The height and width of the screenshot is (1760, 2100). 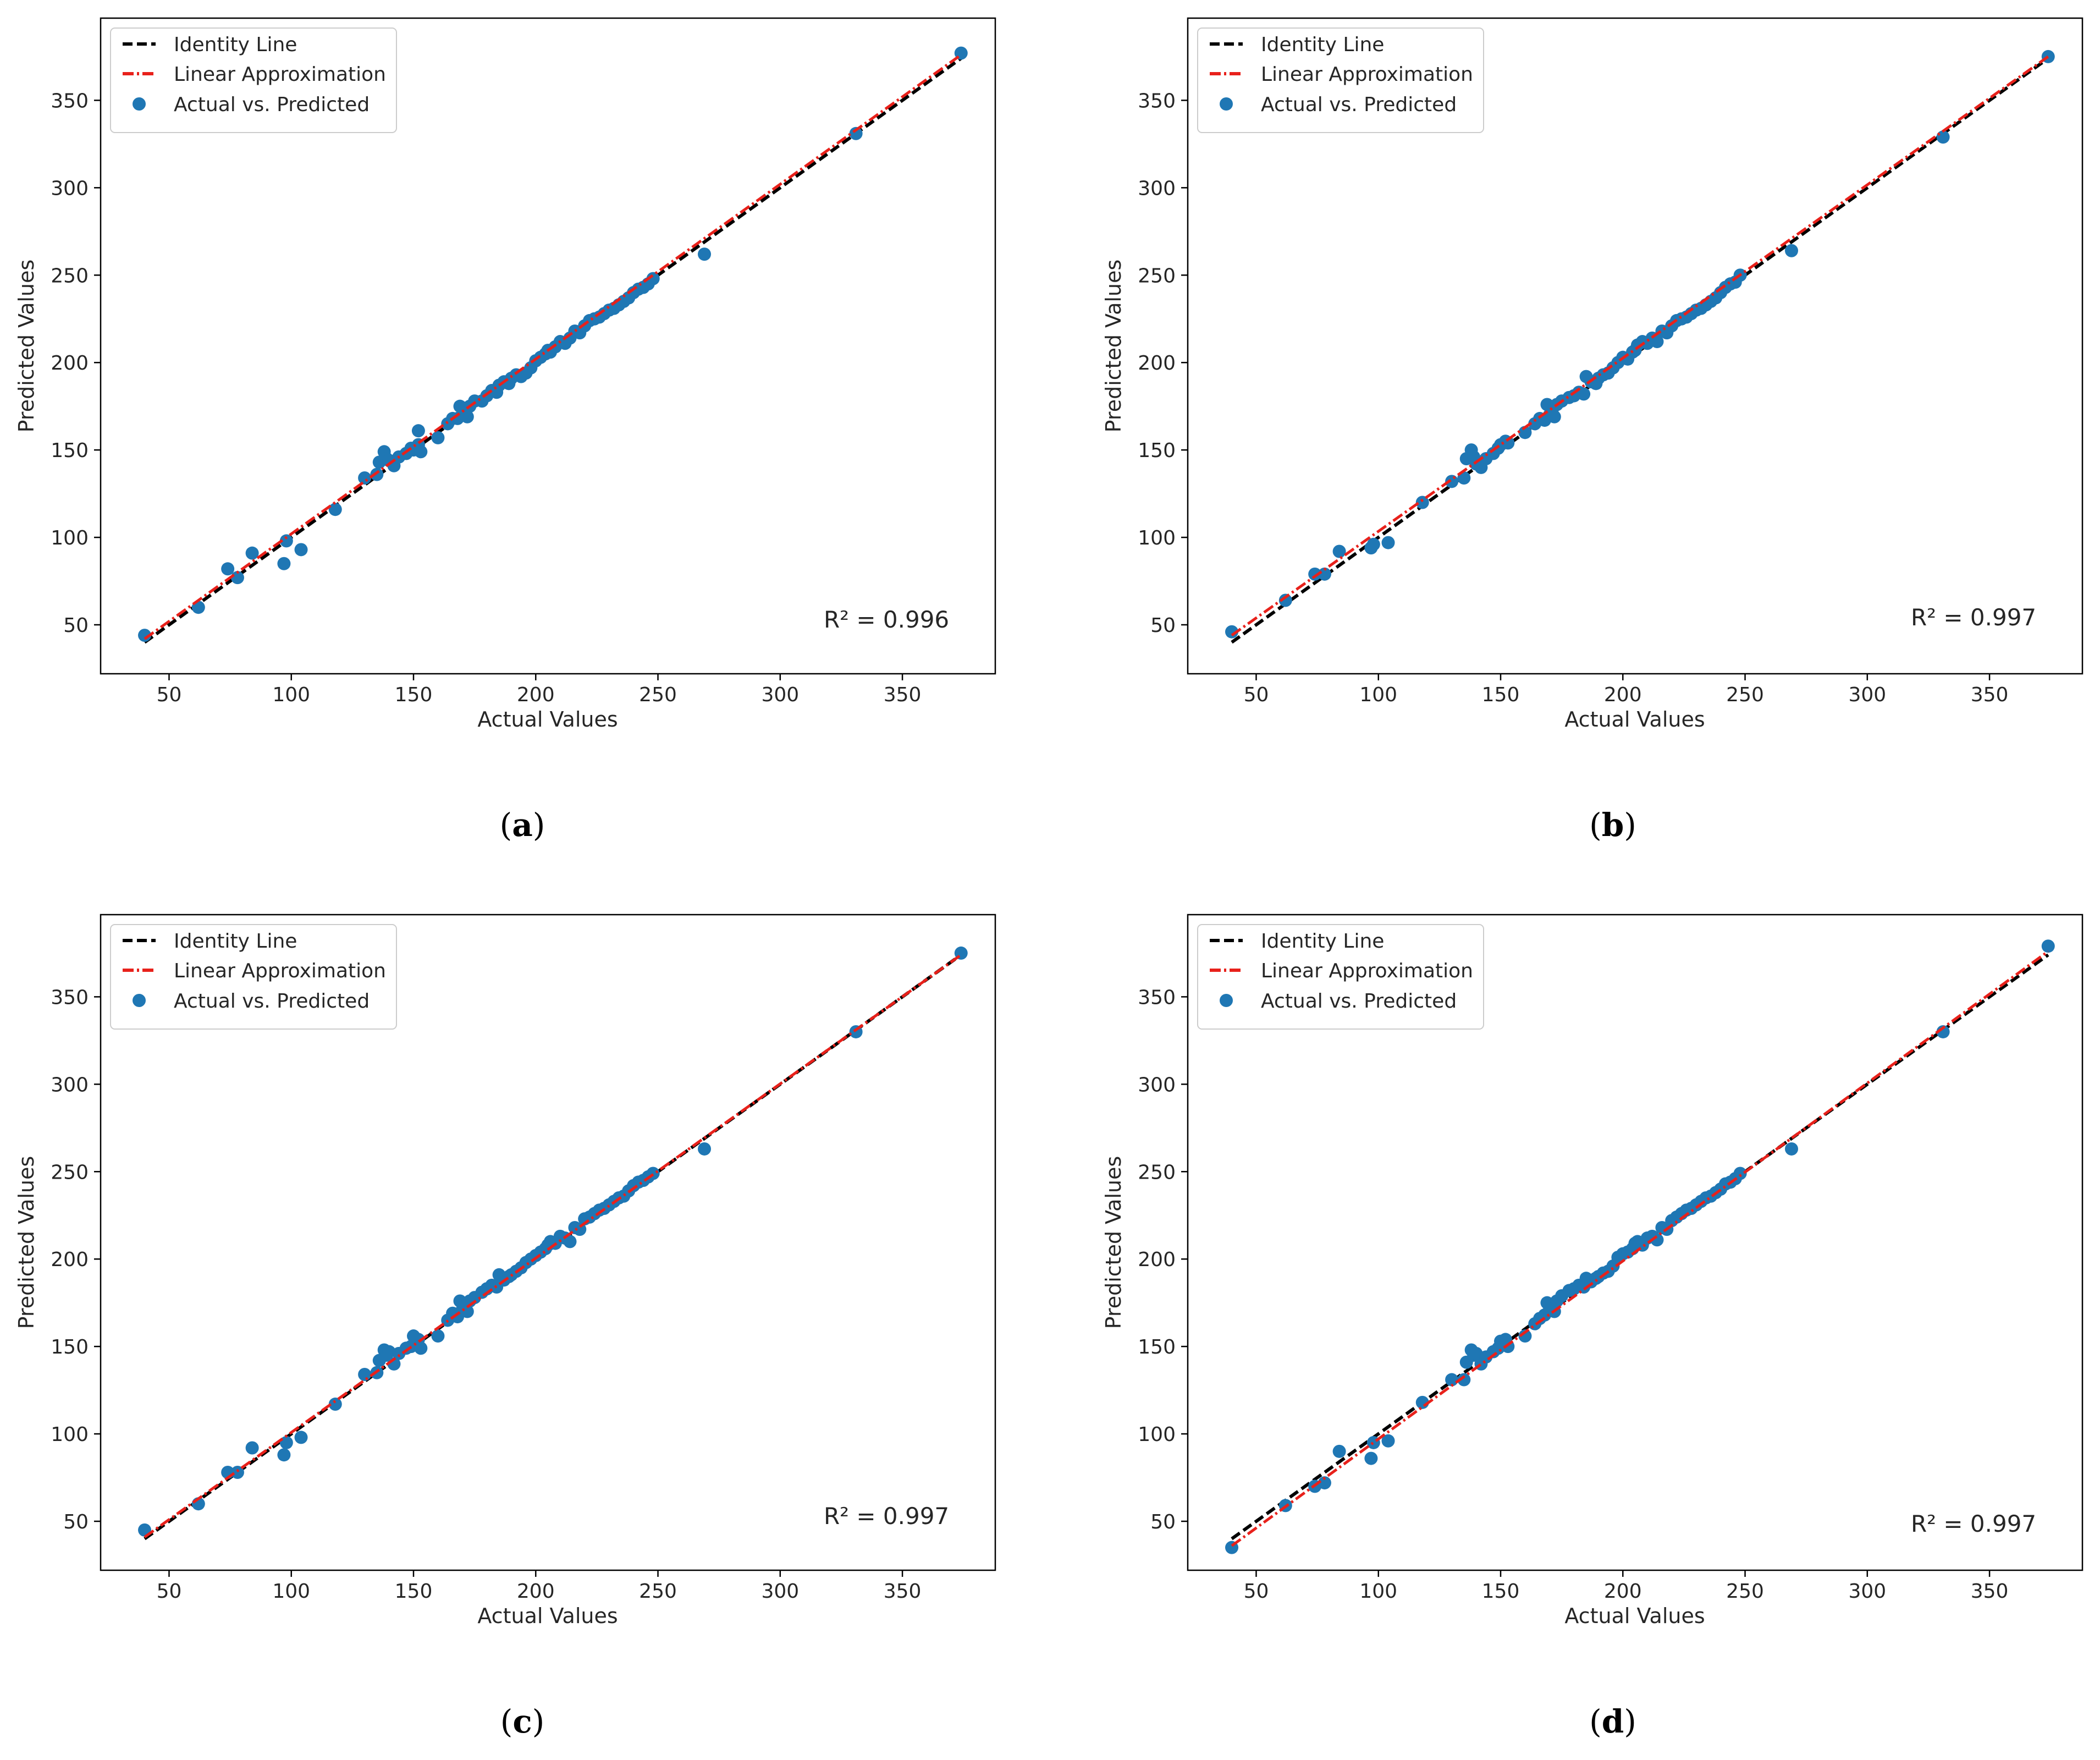 I want to click on r-squared-annotation: R² = 0.996, so click(x=886, y=619).